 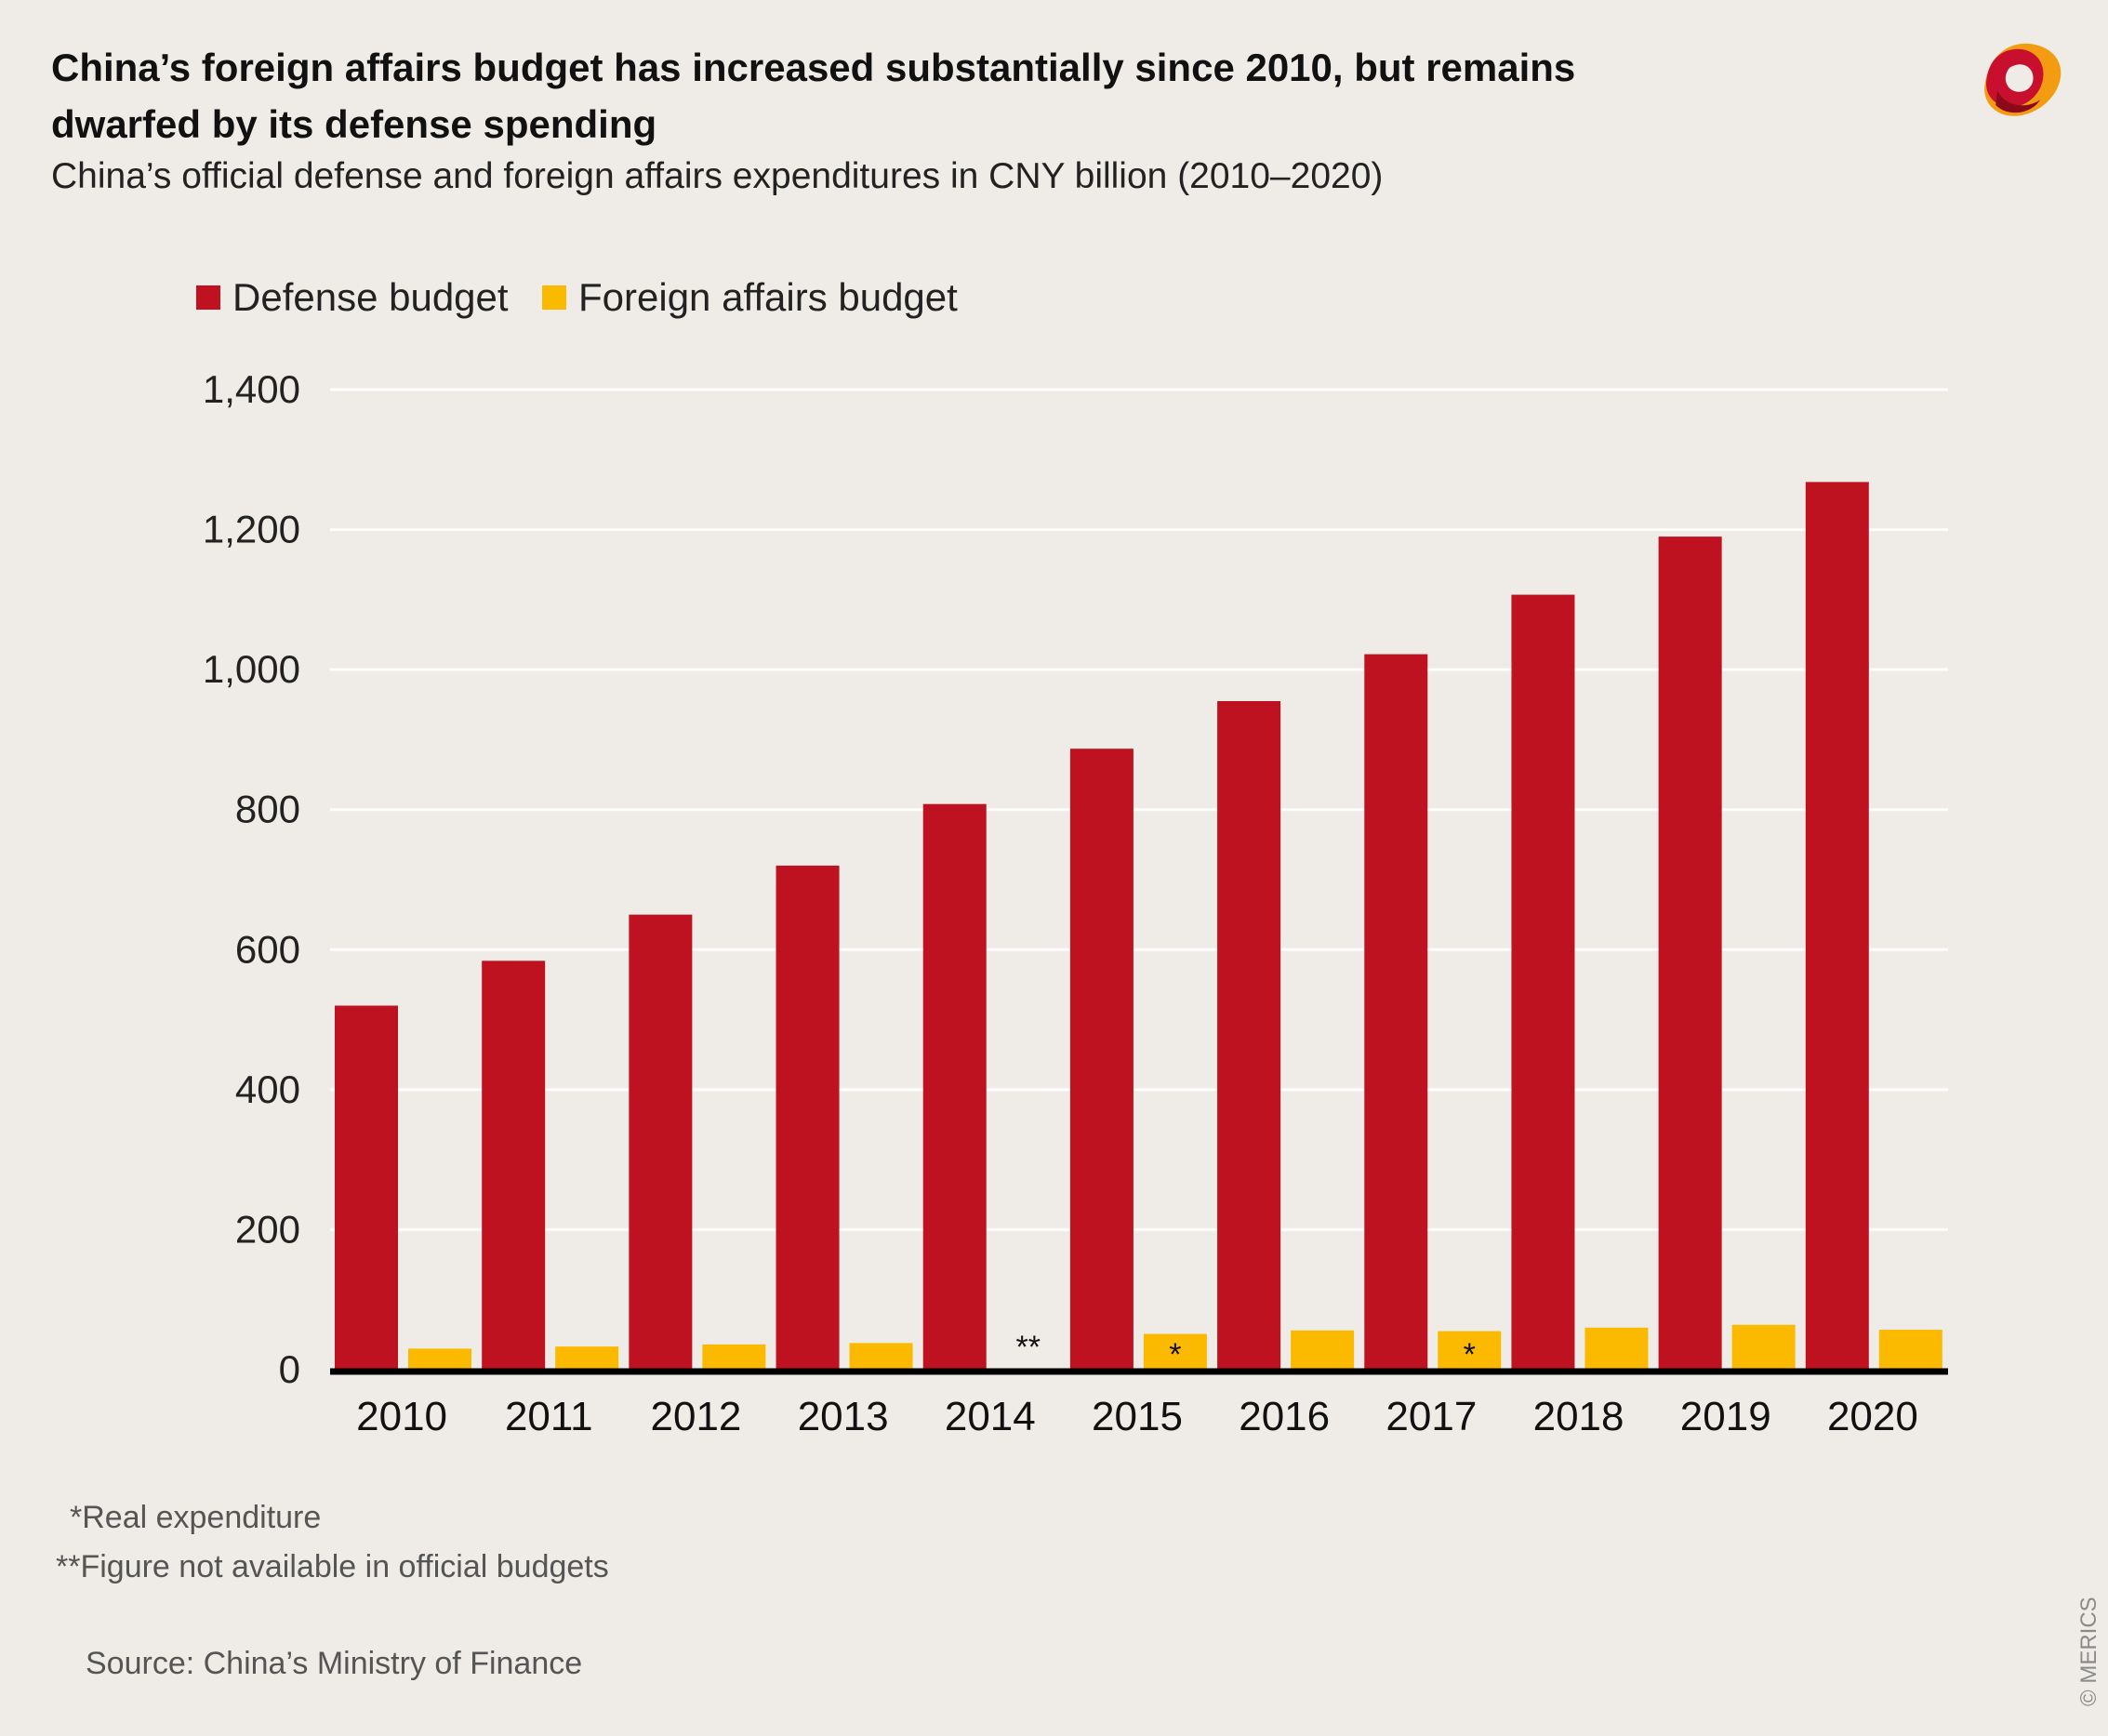 What do you see at coordinates (252, 879) in the screenshot?
I see `y-axis-labels: 0 200 400 600 800 1,000 1,200 1,400` at bounding box center [252, 879].